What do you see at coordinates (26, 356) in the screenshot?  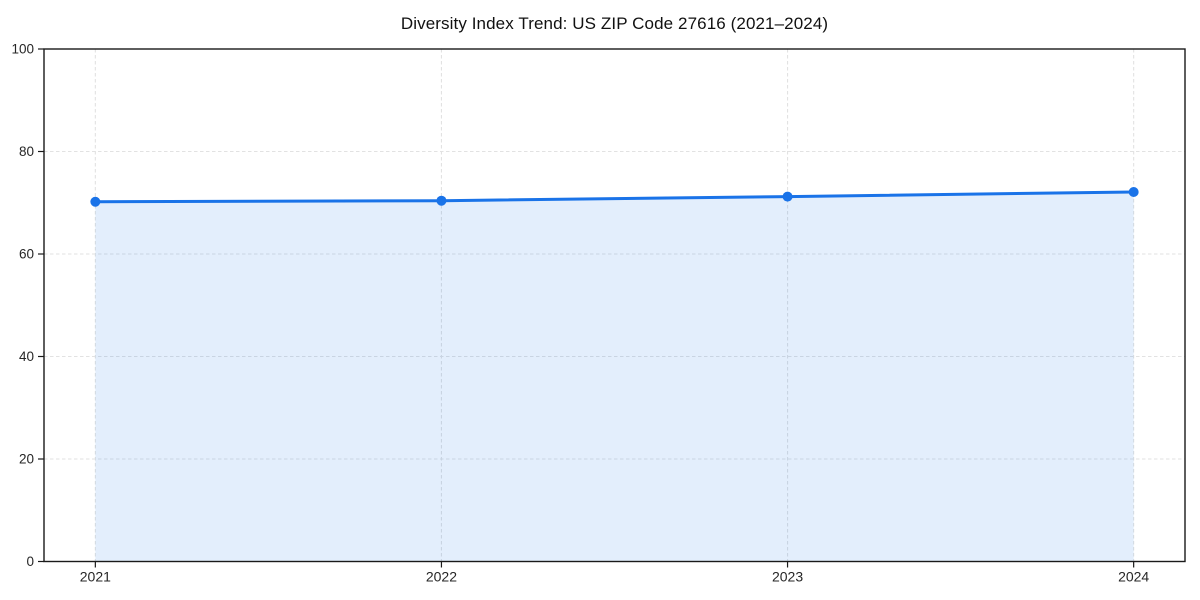 I see `y-tick-label-40: 40` at bounding box center [26, 356].